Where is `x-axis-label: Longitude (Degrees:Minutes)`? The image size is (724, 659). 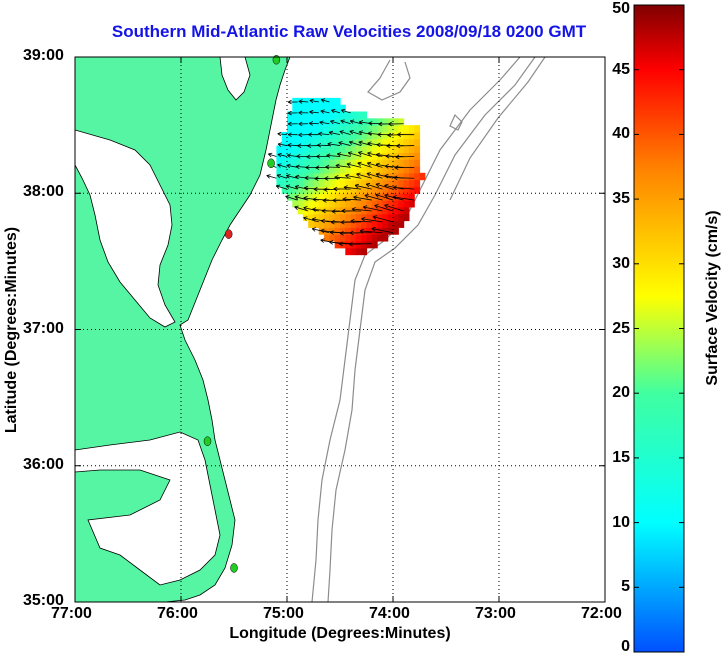 x-axis-label: Longitude (Degrees:Minutes) is located at coordinates (340, 633).